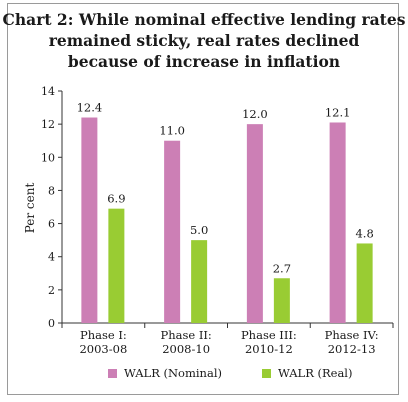 The width and height of the screenshot is (408, 402). Describe the element at coordinates (282, 268) in the screenshot. I see `data-label: 2.7` at that location.